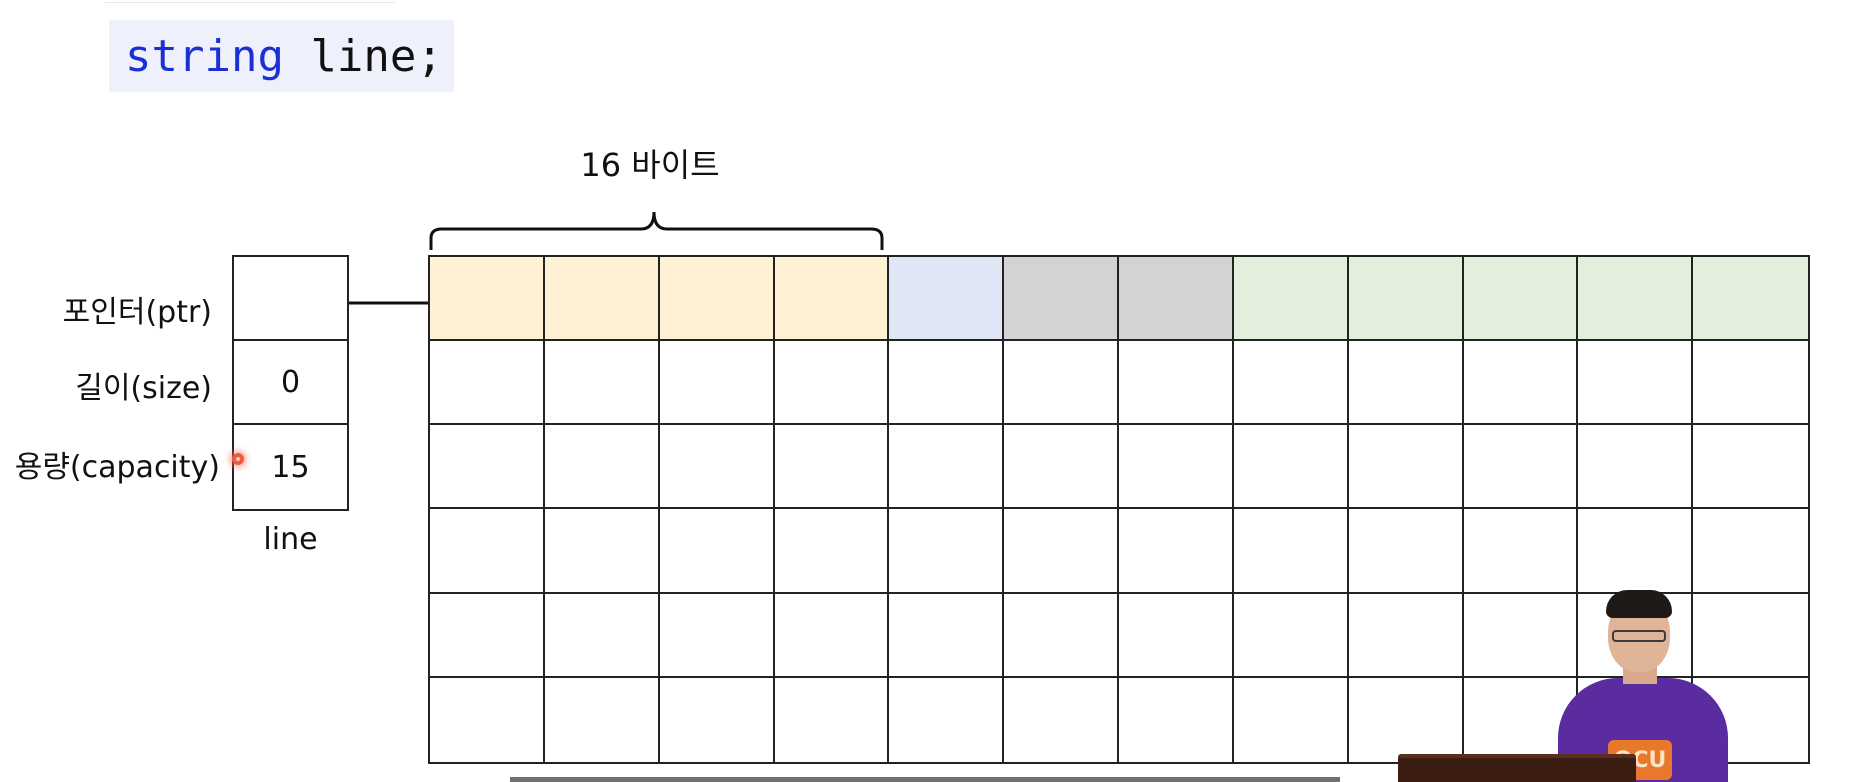  Describe the element at coordinates (143, 388) in the screenshot. I see `field-label-size: 길이(size)` at that location.